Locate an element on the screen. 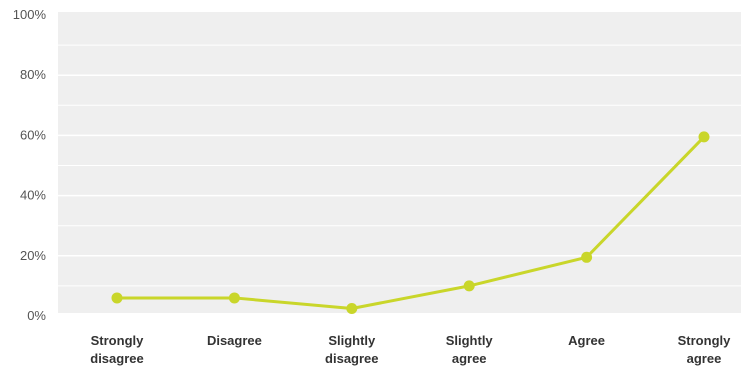 Image resolution: width=749 pixels, height=369 pixels. x-tick-label: Strongly disagree is located at coordinates (117, 349).